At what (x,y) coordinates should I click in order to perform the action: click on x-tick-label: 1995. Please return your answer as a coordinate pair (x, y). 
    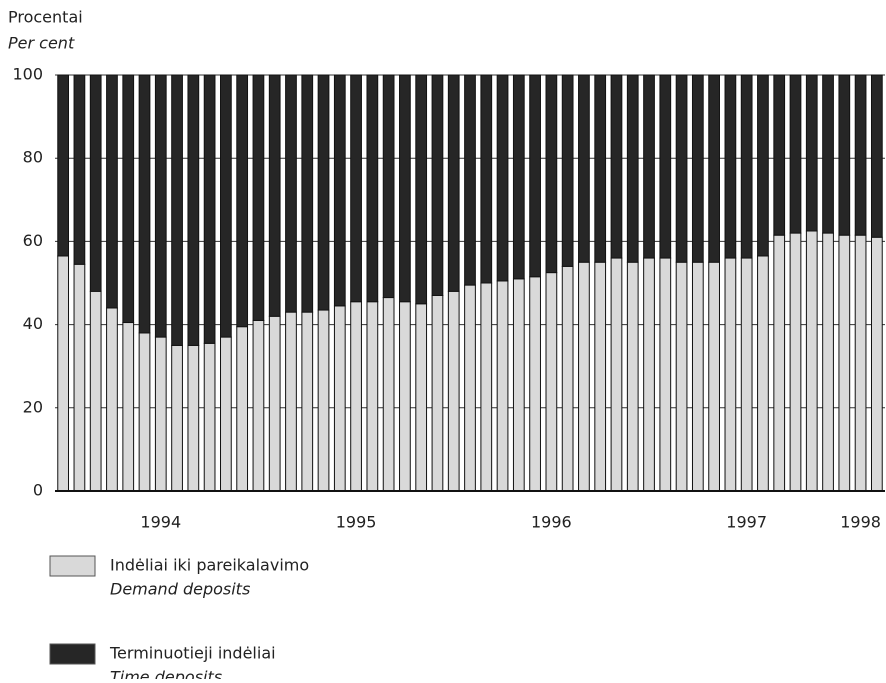
    Looking at the image, I should click on (356, 522).